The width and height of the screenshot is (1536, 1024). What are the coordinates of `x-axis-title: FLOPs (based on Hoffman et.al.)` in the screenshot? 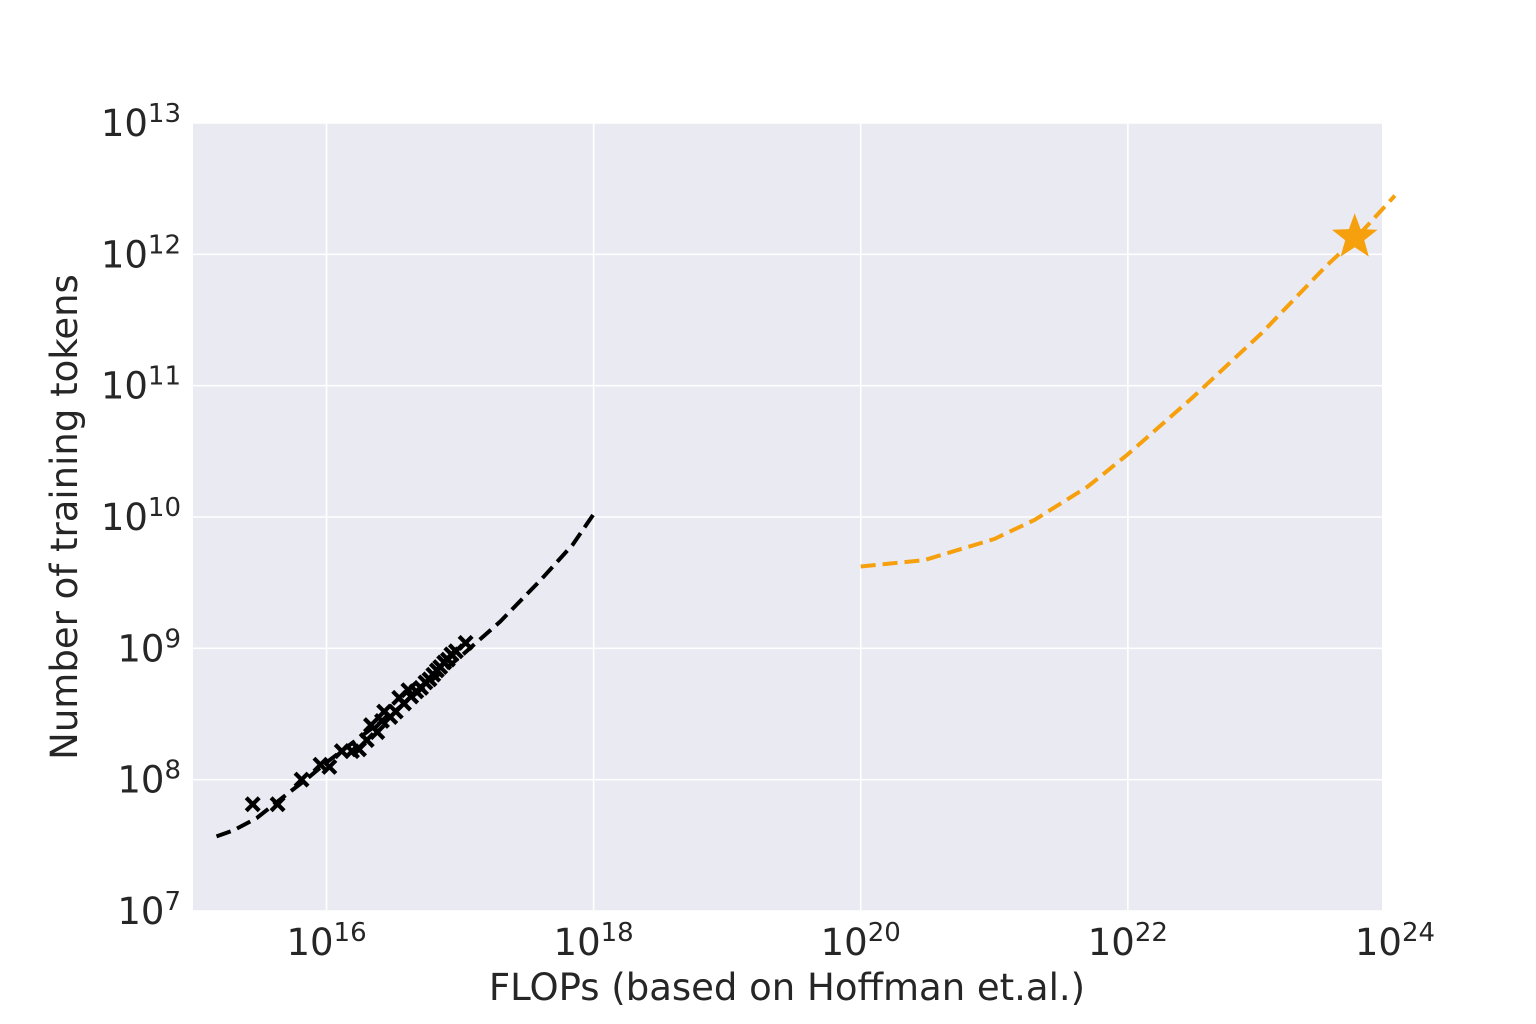 It's located at (787, 987).